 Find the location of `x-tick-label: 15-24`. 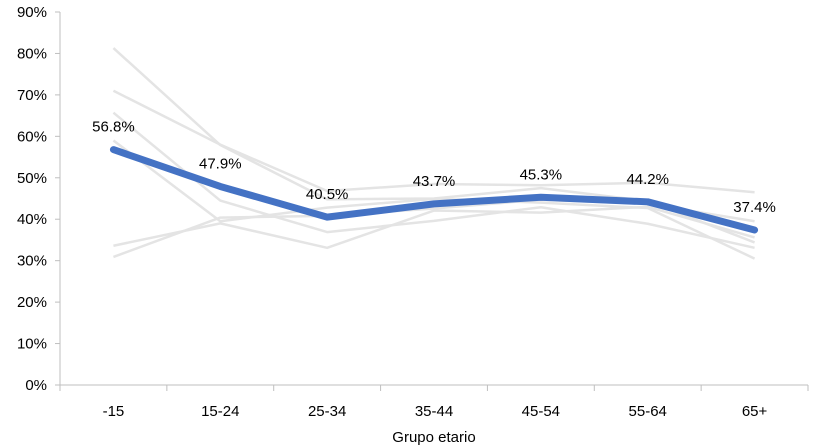

x-tick-label: 15-24 is located at coordinates (220, 411).